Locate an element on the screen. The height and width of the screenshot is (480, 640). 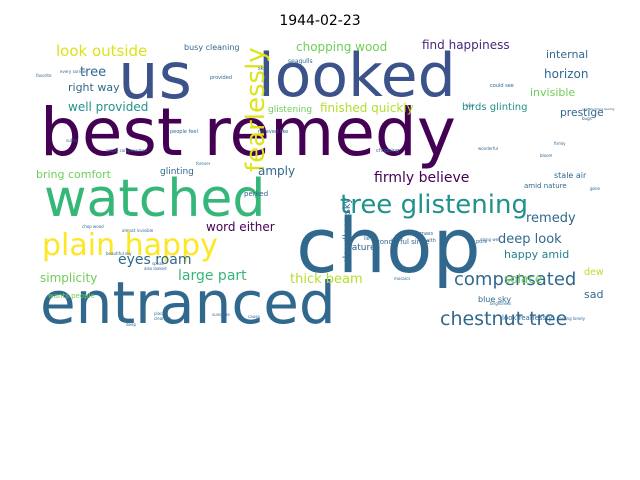
word-forever: forever is located at coordinates (203, 163).